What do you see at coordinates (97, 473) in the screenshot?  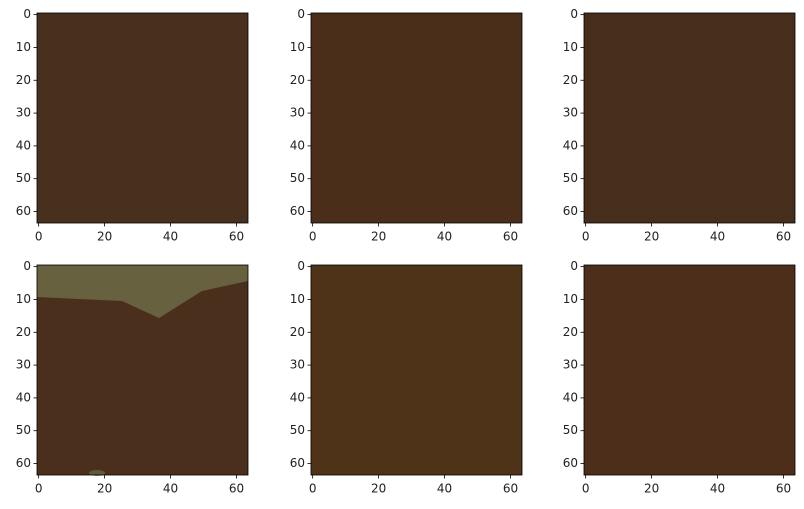 I see `image-spot` at bounding box center [97, 473].